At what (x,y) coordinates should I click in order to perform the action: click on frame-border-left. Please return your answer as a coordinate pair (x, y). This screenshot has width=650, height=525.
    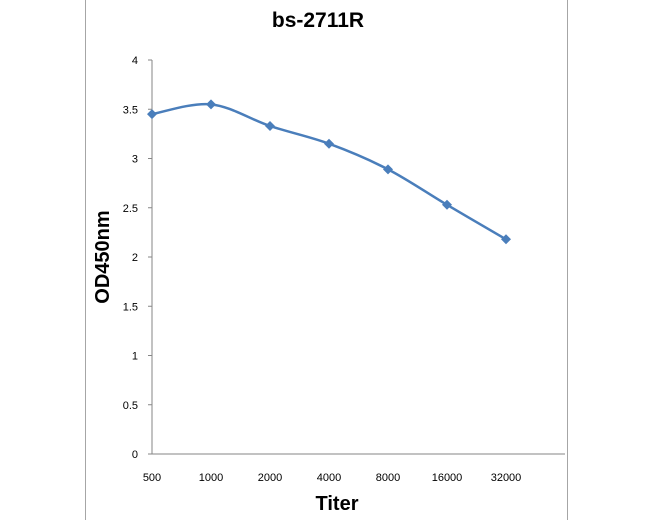
    Looking at the image, I should click on (85, 260).